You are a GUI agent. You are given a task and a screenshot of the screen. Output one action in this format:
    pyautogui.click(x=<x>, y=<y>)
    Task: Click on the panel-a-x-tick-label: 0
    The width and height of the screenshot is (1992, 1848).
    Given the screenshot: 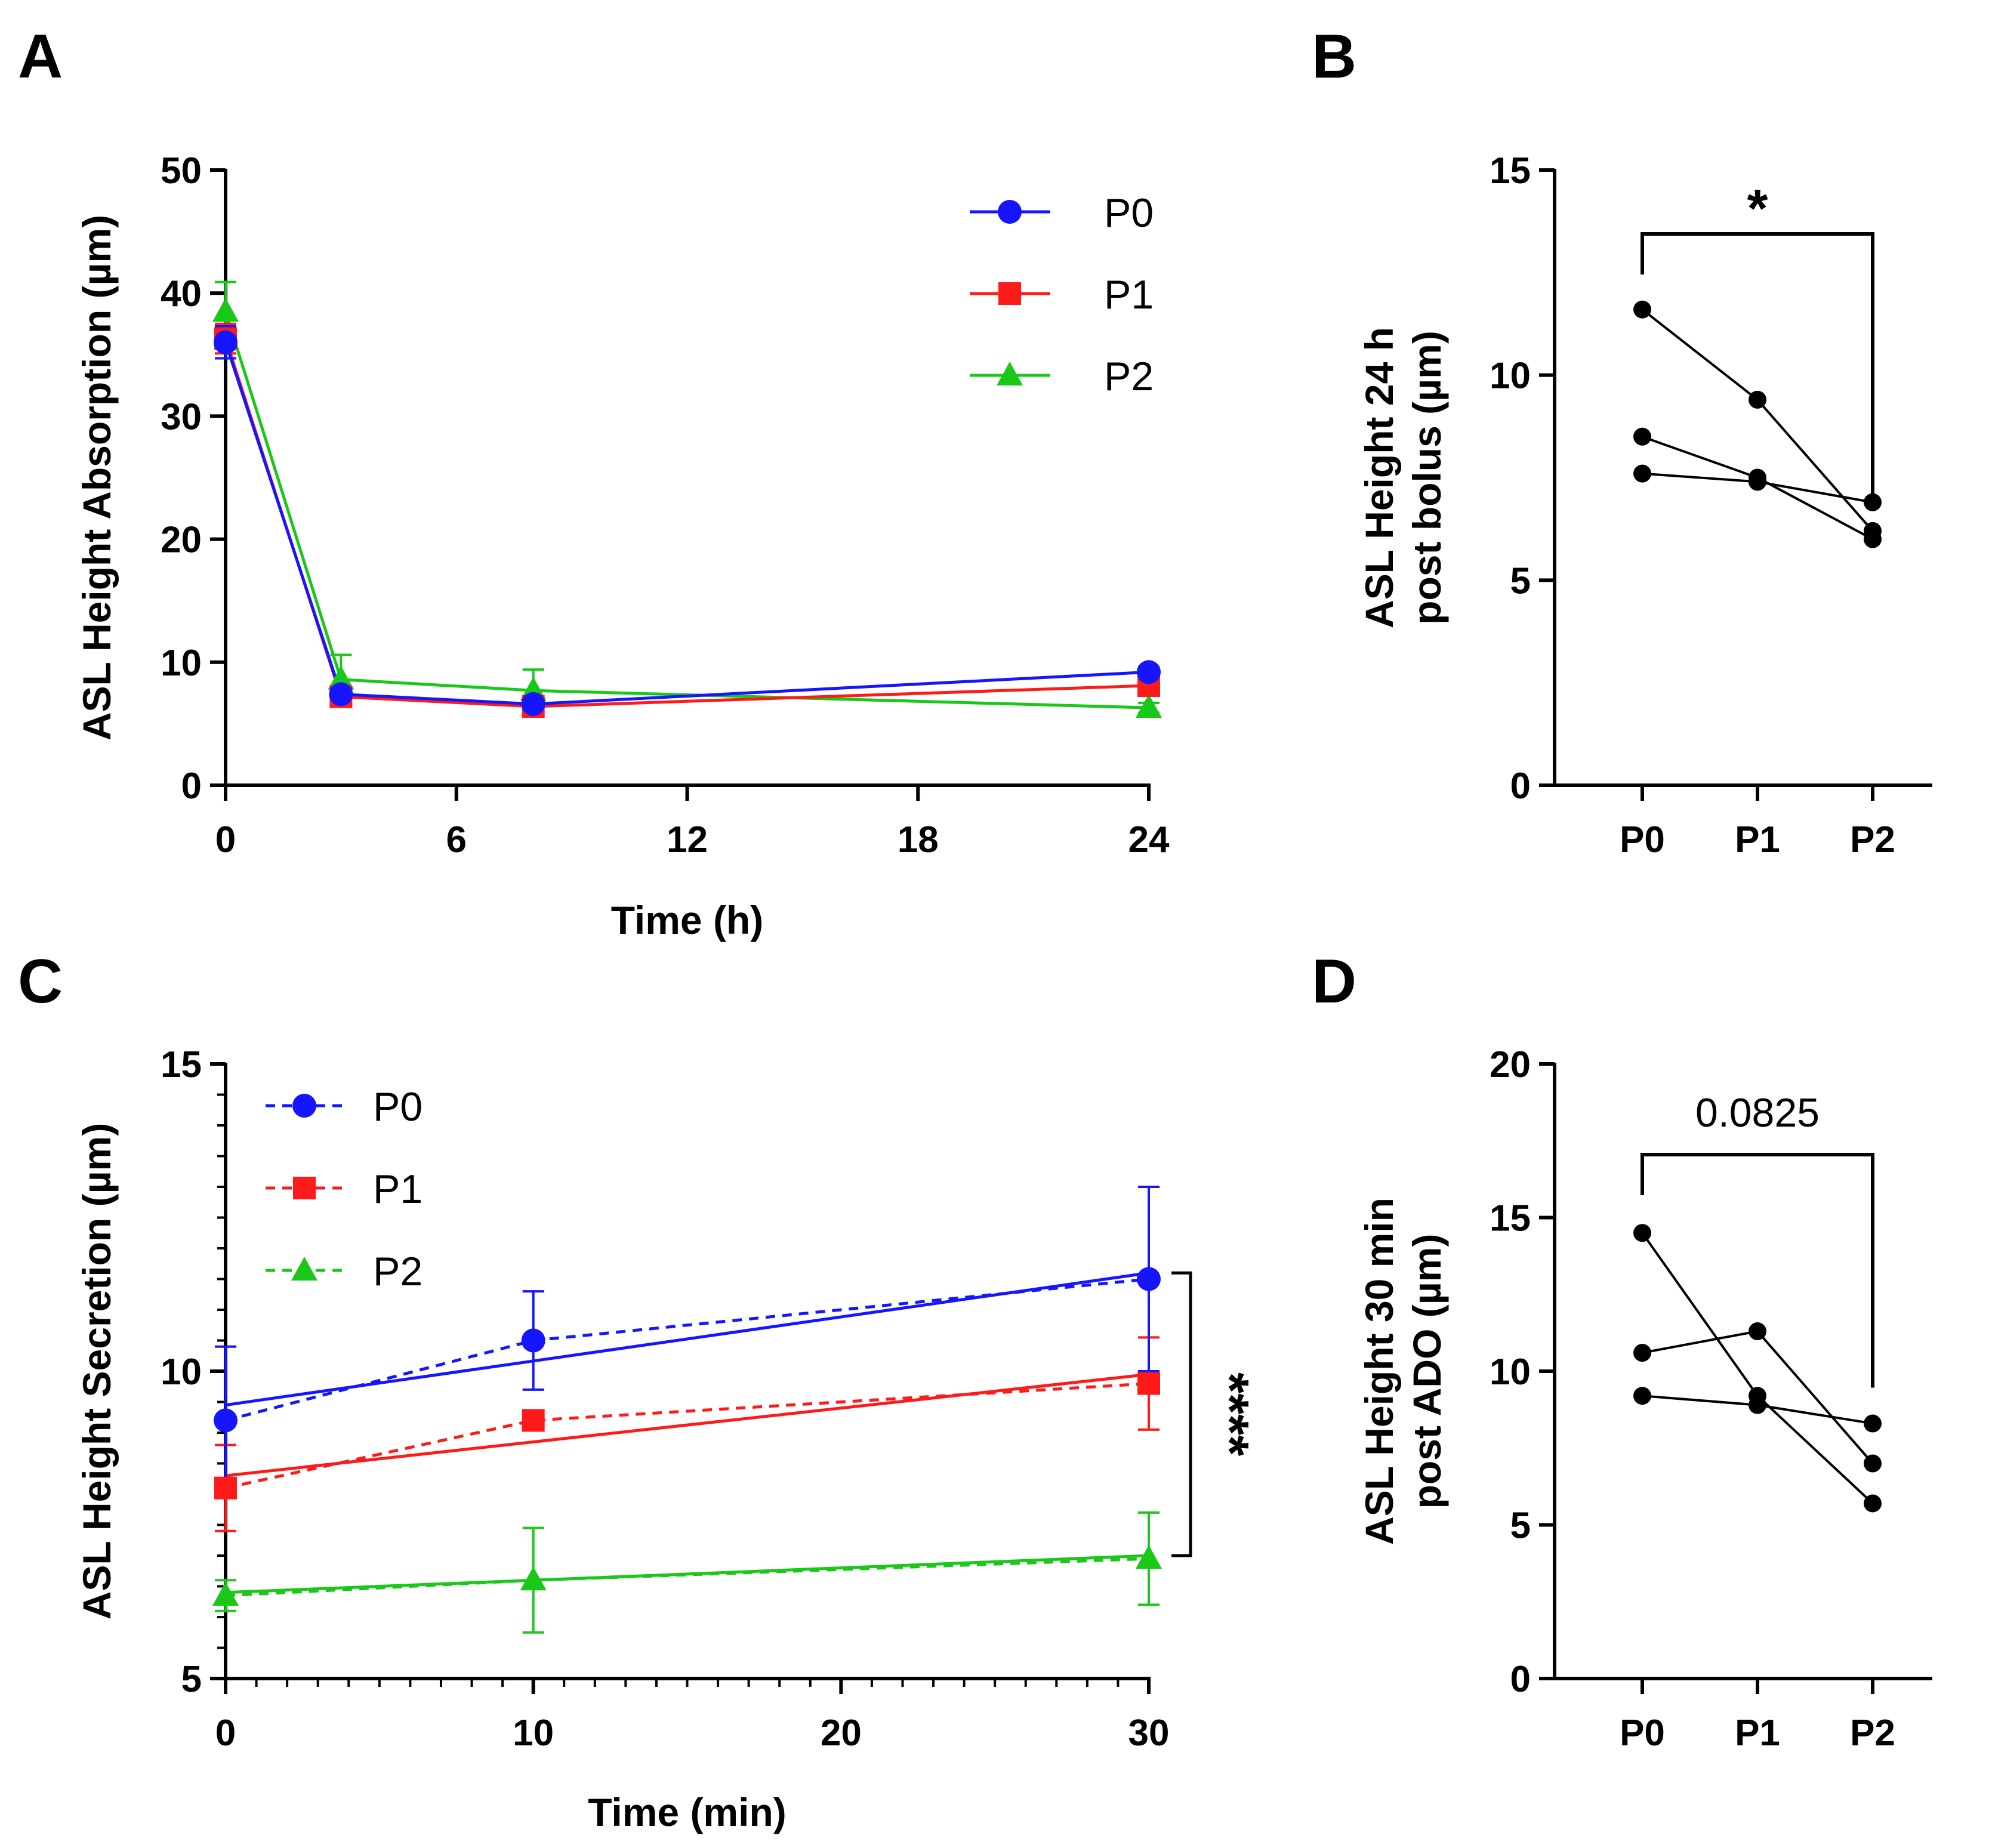 What is the action you would take?
    pyautogui.click(x=225, y=840)
    